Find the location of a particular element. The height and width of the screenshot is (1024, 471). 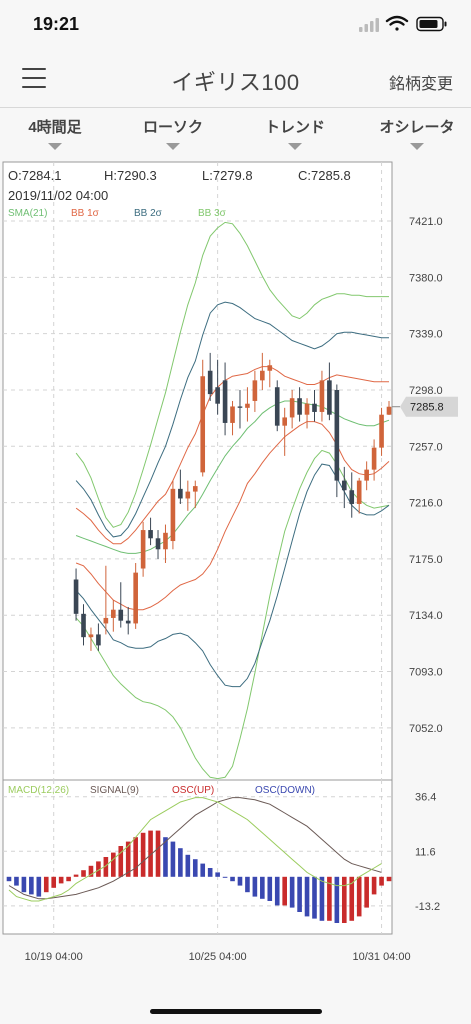

y-tick-label: 7175.0 is located at coordinates (426, 560).